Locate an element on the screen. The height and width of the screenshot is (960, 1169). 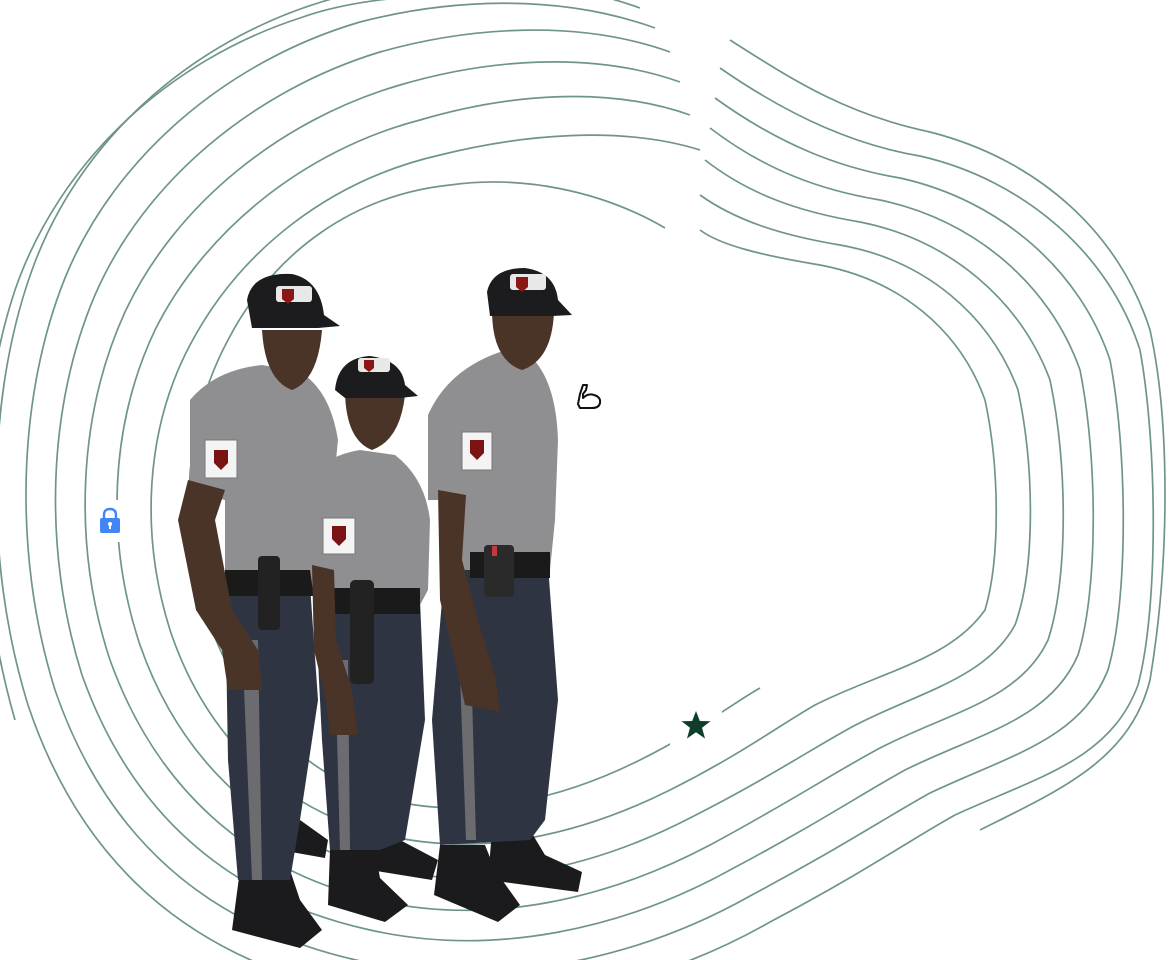
lock-icon is located at coordinates (110, 520).